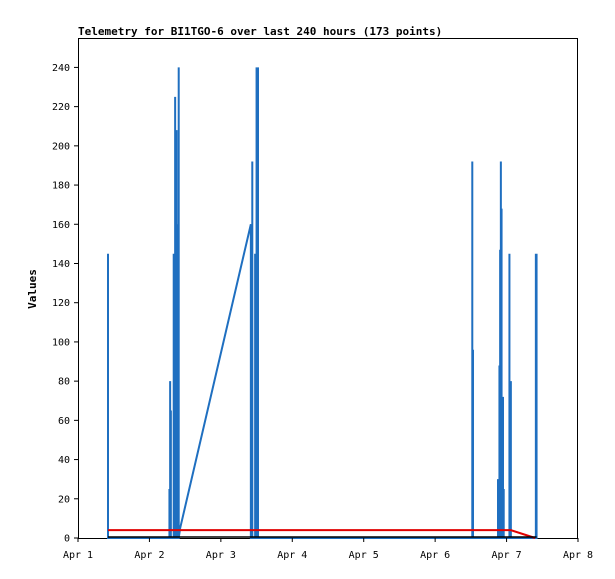 Image resolution: width=615 pixels, height=579 pixels. Describe the element at coordinates (64, 382) in the screenshot. I see `y-tick-label: 80` at that location.